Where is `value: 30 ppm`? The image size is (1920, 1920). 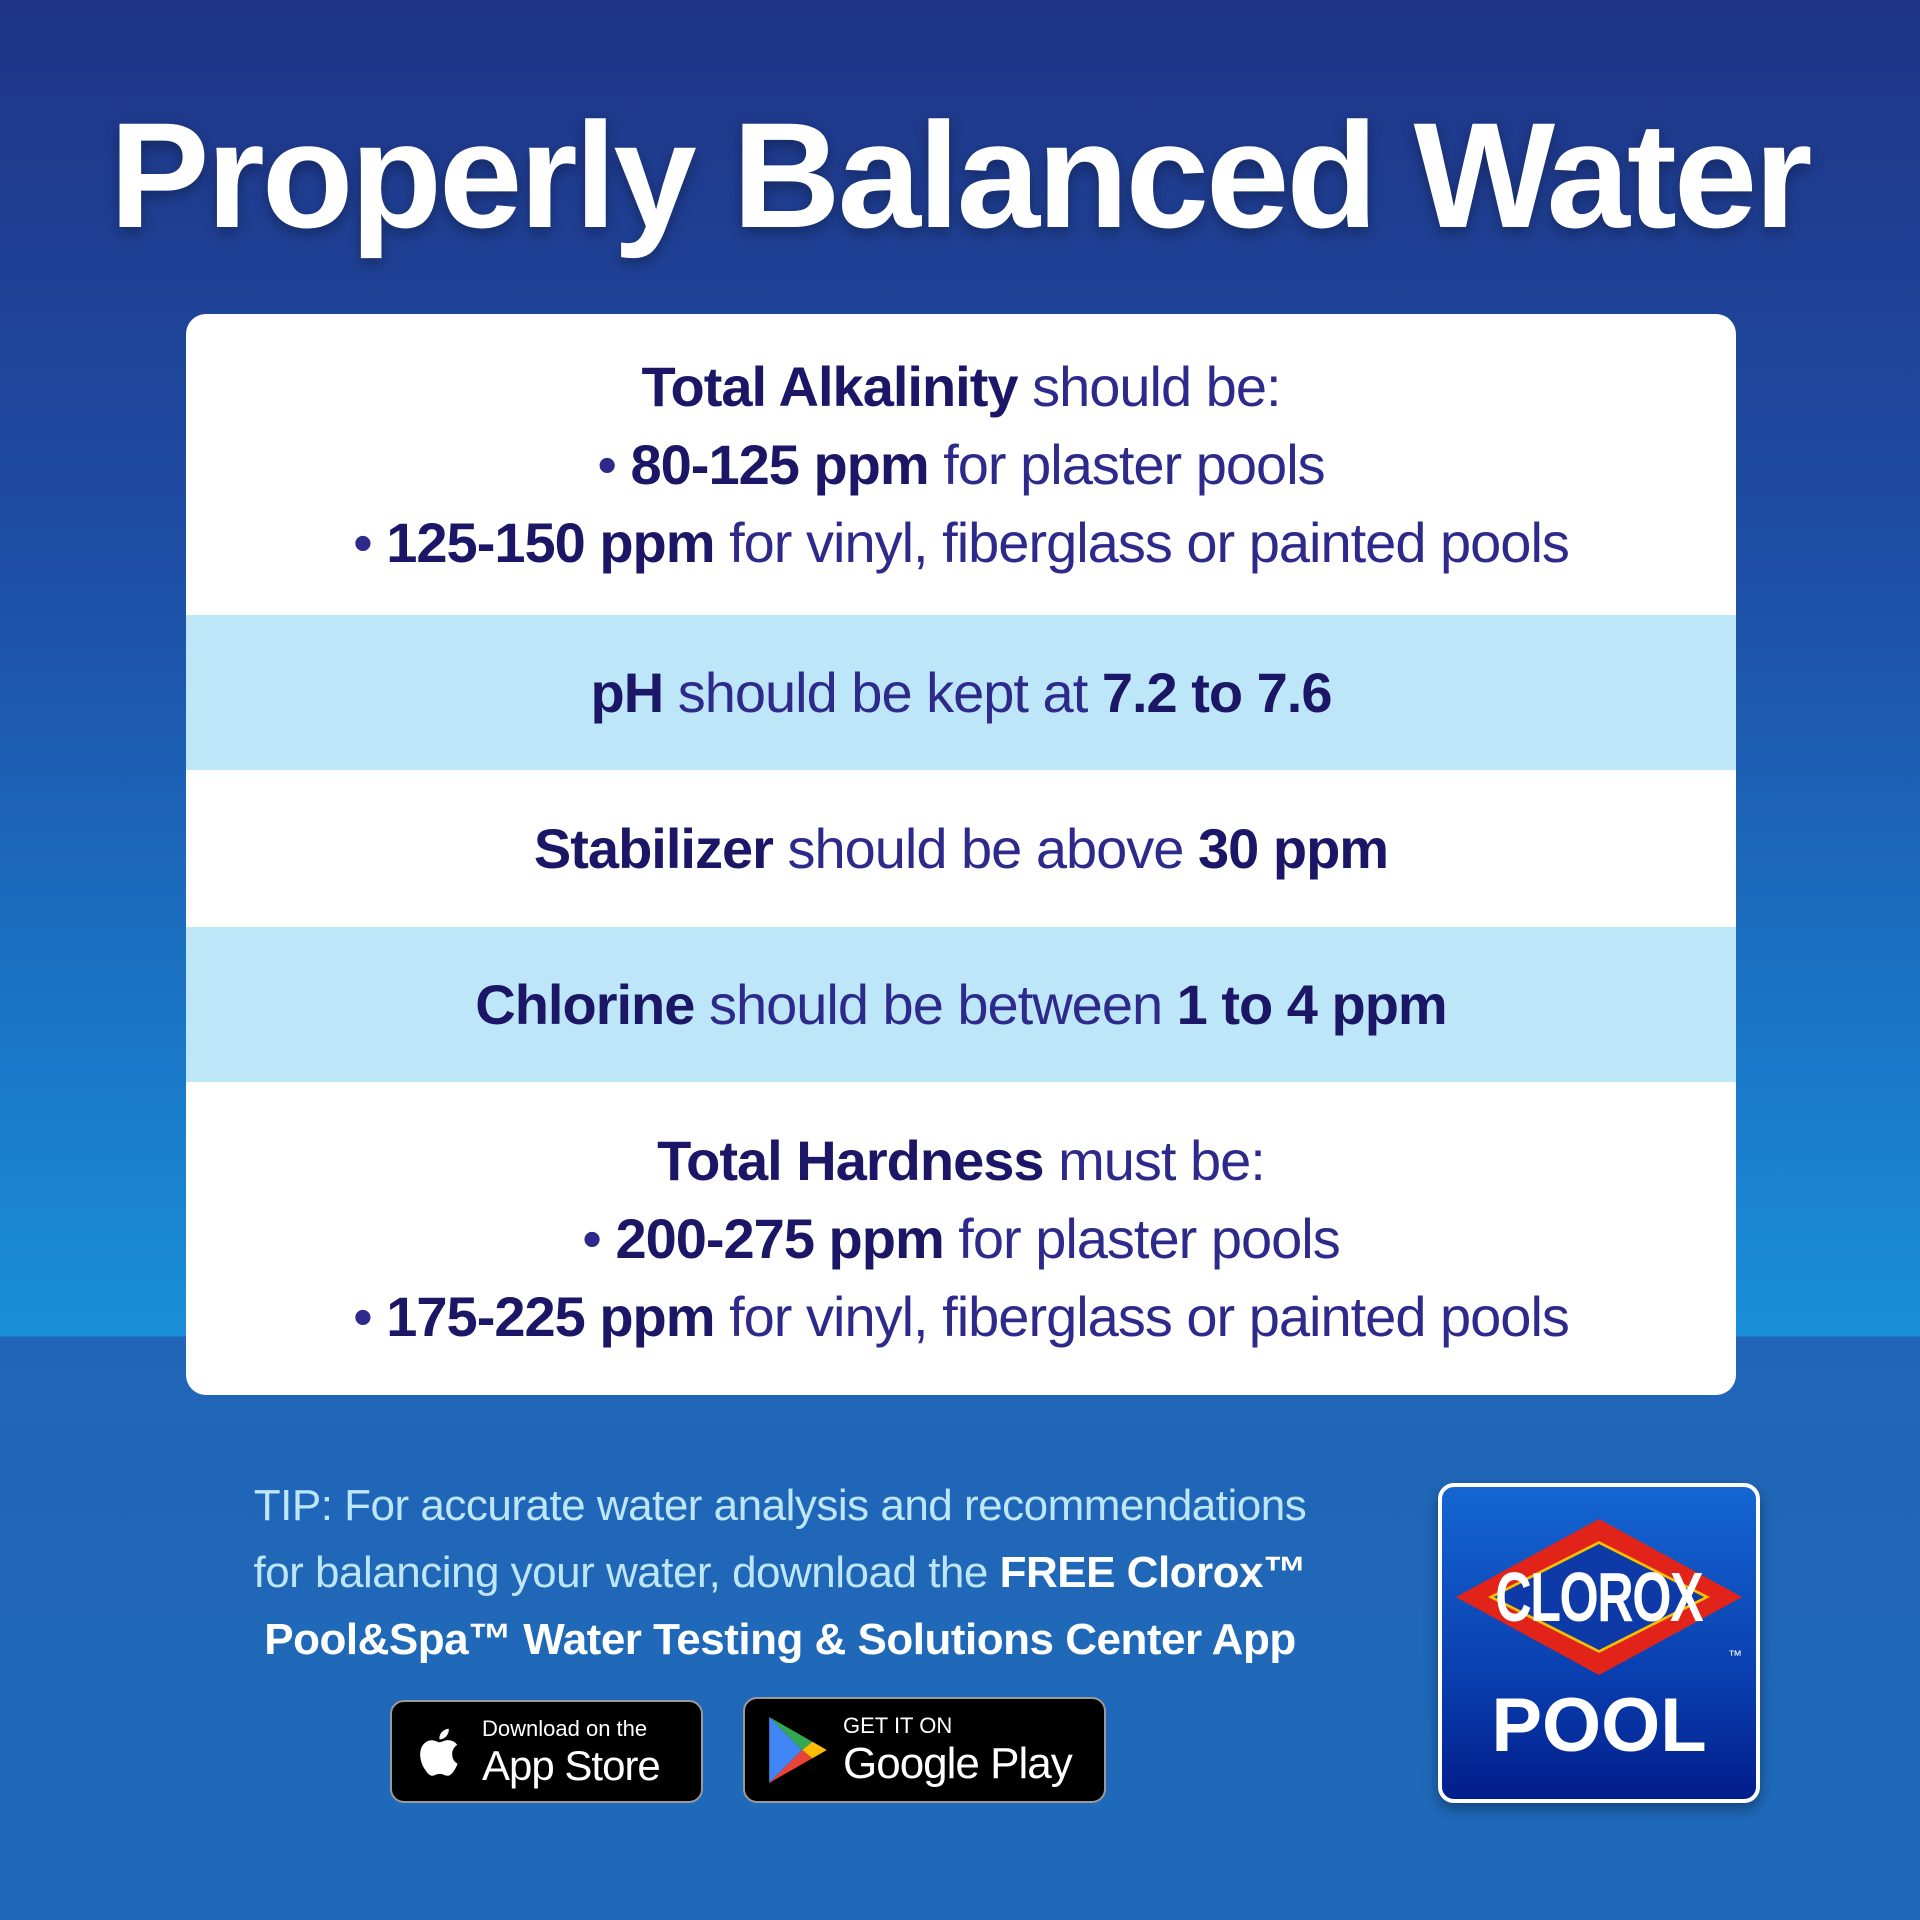 value: 30 ppm is located at coordinates (1293, 848).